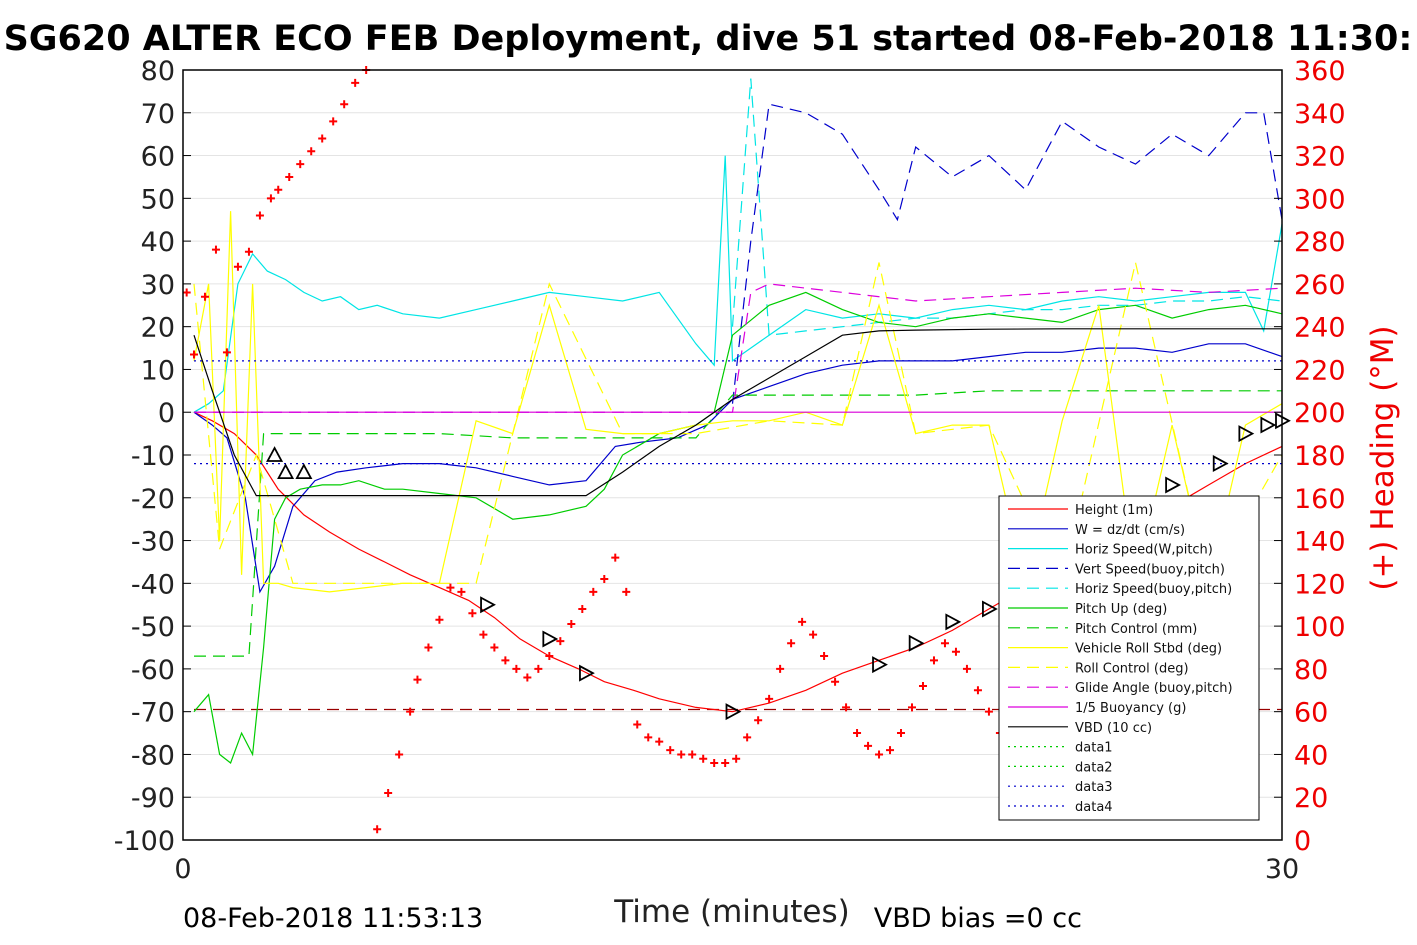 The width and height of the screenshot is (1417, 945). Describe the element at coordinates (1130, 530) in the screenshot. I see `legend-label: W = dz/dt (cm/s)` at that location.